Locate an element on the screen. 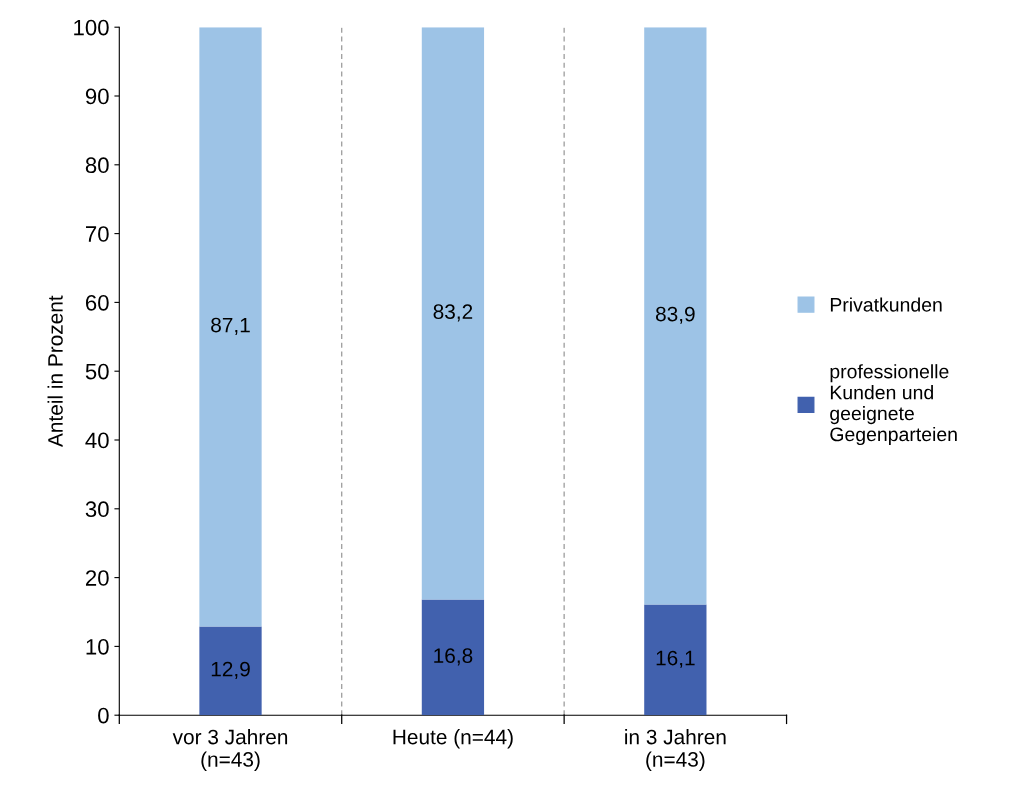  y-tick-label: 10 is located at coordinates (97, 646).